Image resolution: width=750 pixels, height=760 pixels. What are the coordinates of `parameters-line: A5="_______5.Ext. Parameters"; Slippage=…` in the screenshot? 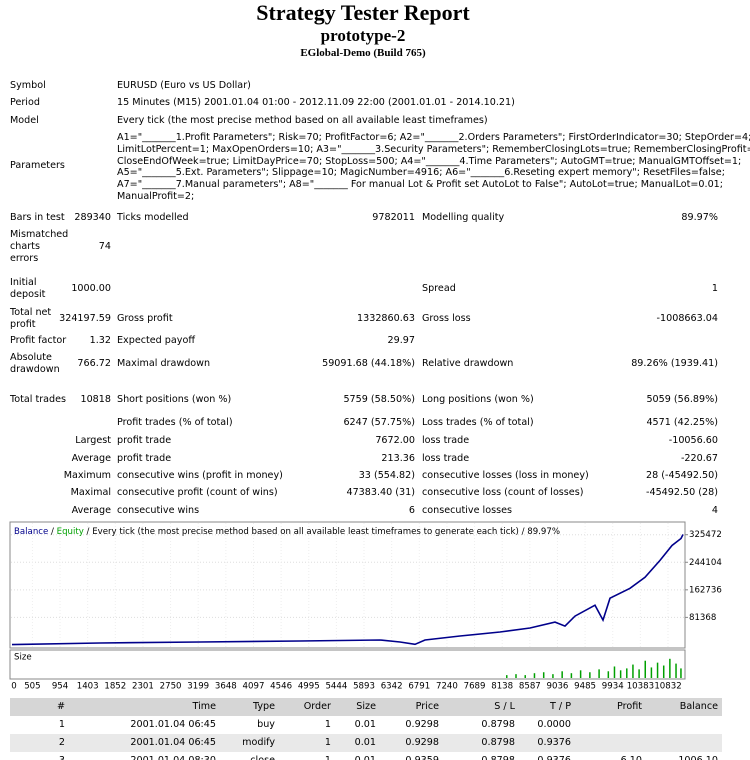 It's located at (421, 173).